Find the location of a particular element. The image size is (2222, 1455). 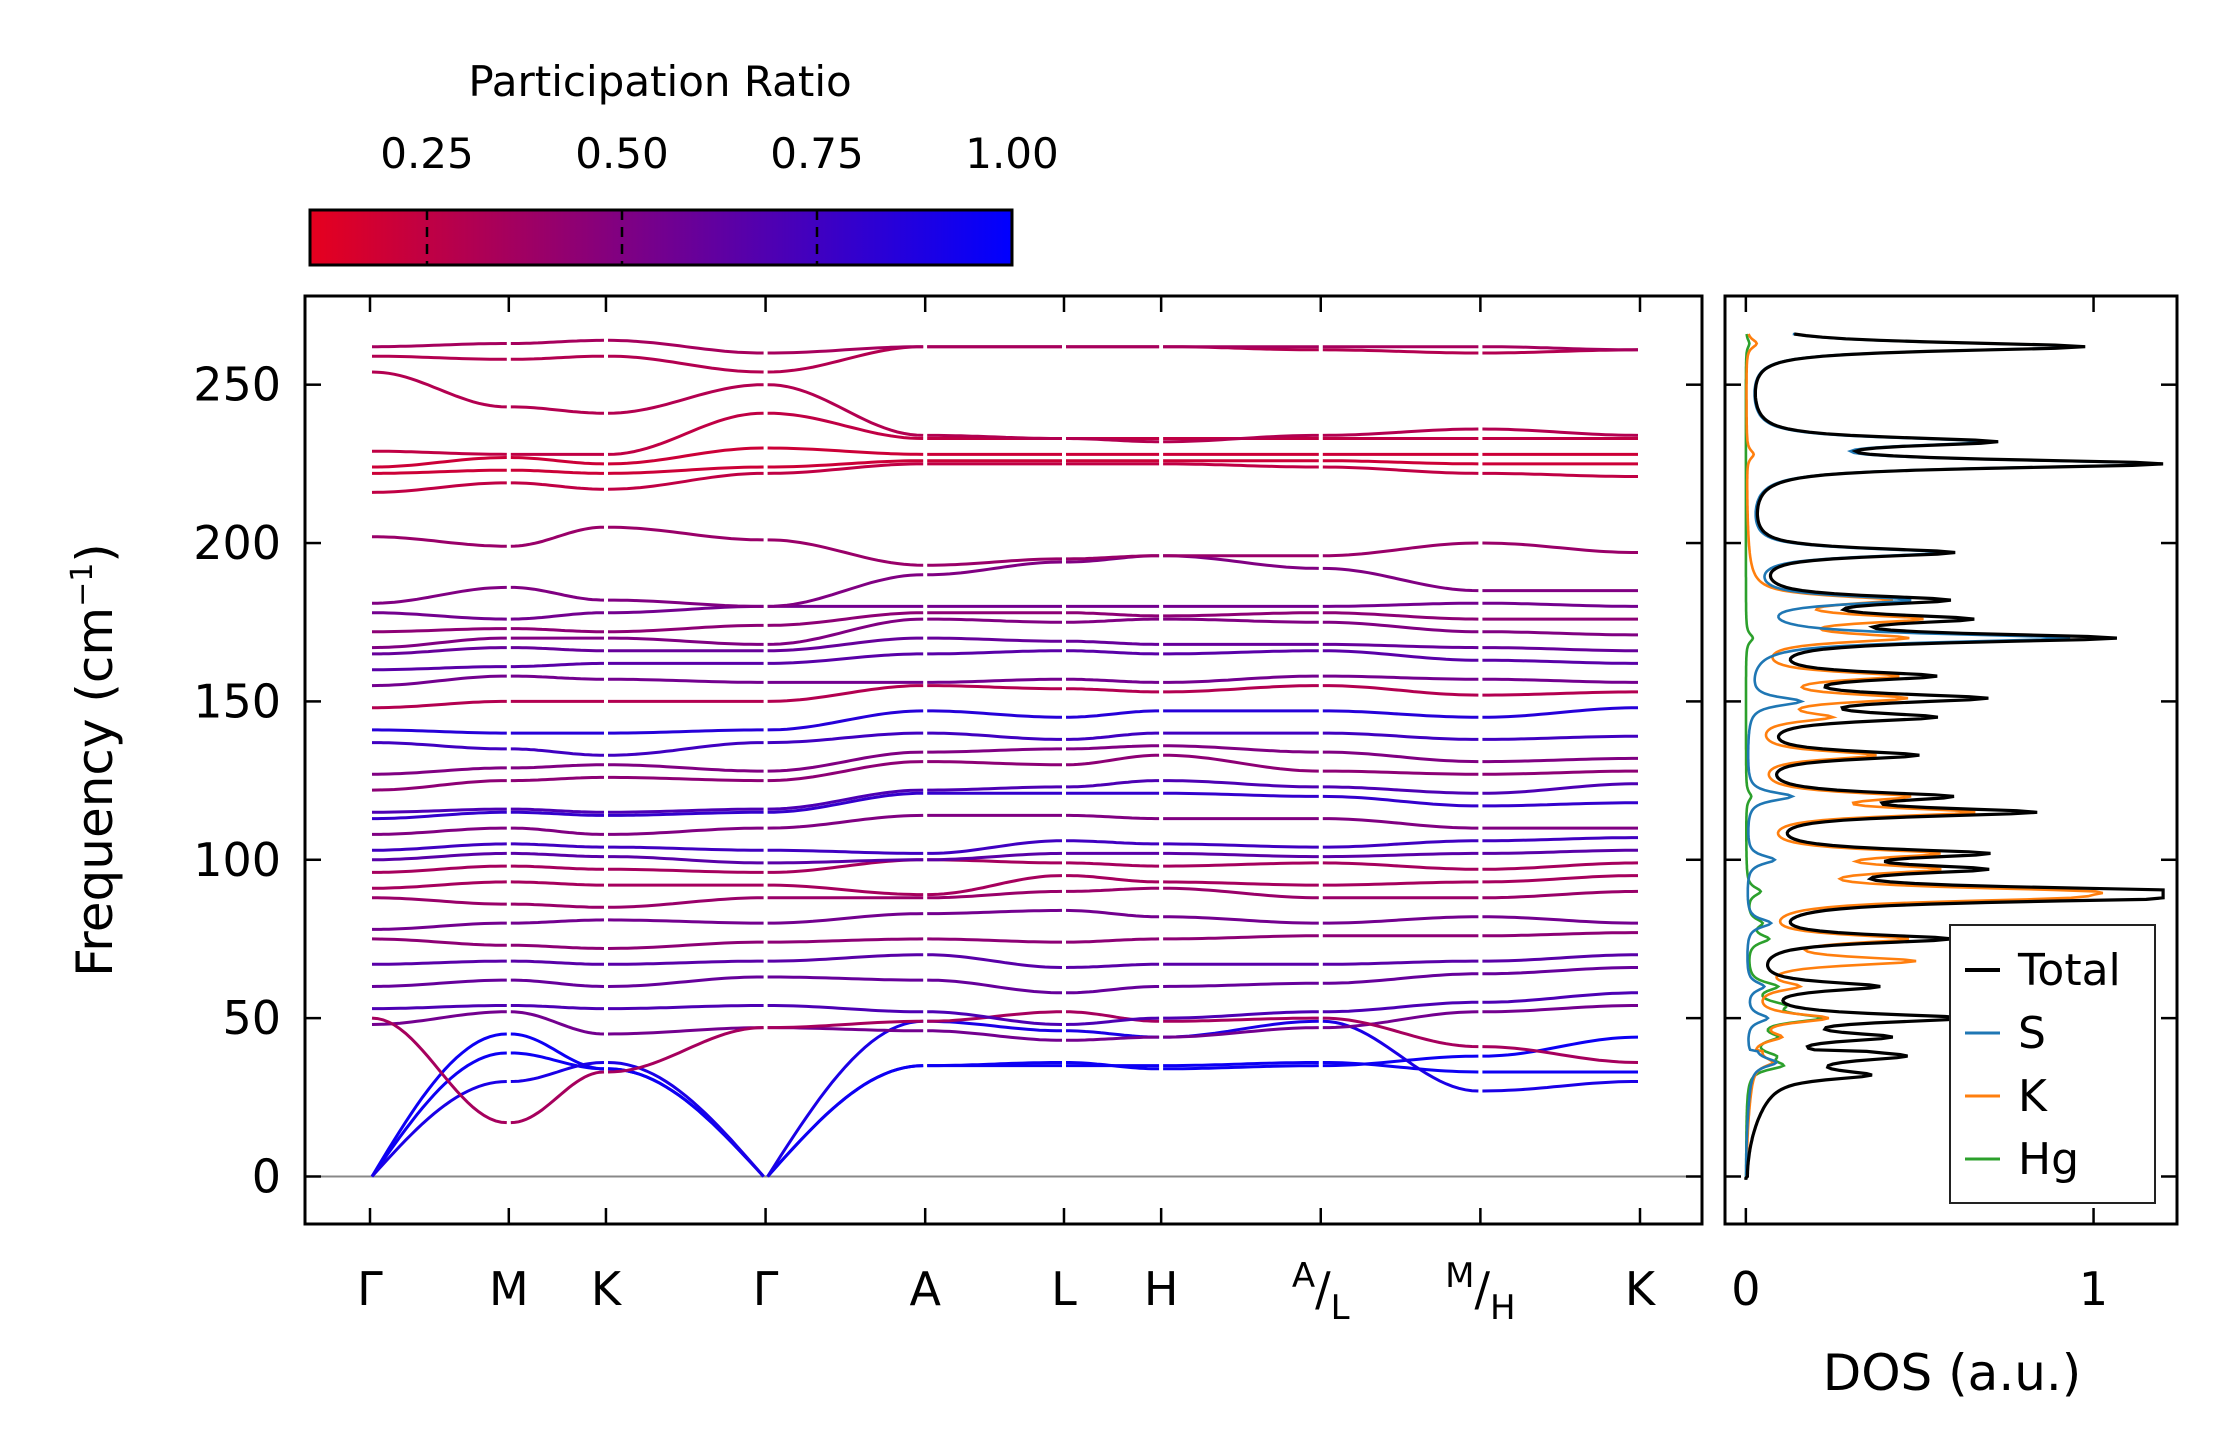

q-tick-label: Γ is located at coordinates (766, 1289).